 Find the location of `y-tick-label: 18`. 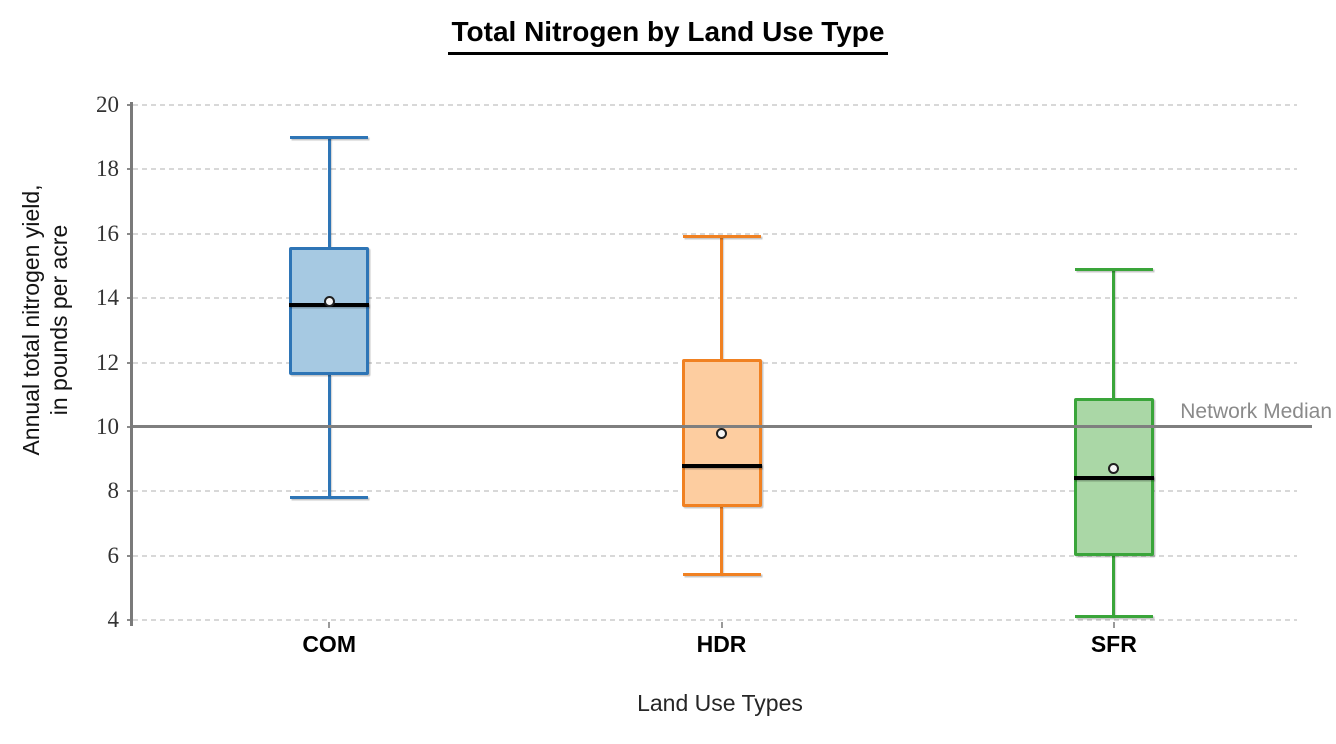

y-tick-label: 18 is located at coordinates (107, 169).